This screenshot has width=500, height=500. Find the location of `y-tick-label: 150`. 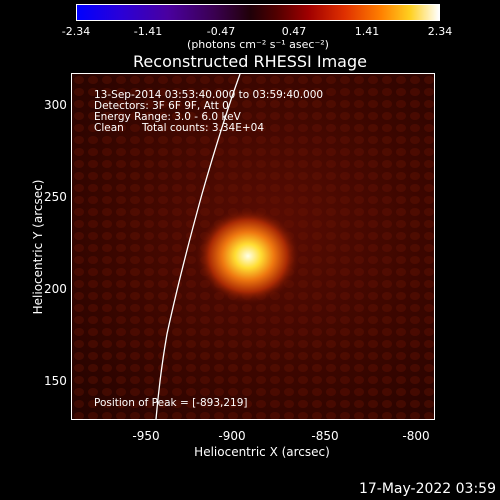

y-tick-label: 150 is located at coordinates (55, 381).